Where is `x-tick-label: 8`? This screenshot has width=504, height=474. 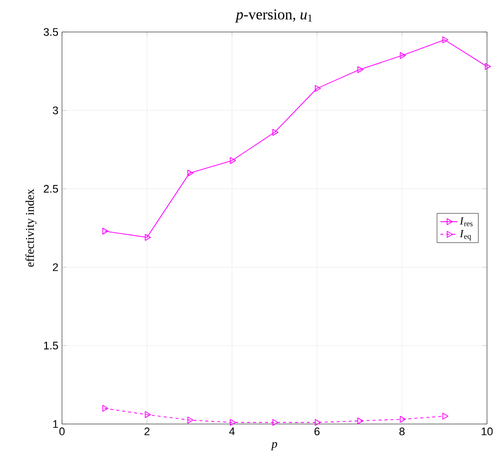 x-tick-label: 8 is located at coordinates (402, 432).